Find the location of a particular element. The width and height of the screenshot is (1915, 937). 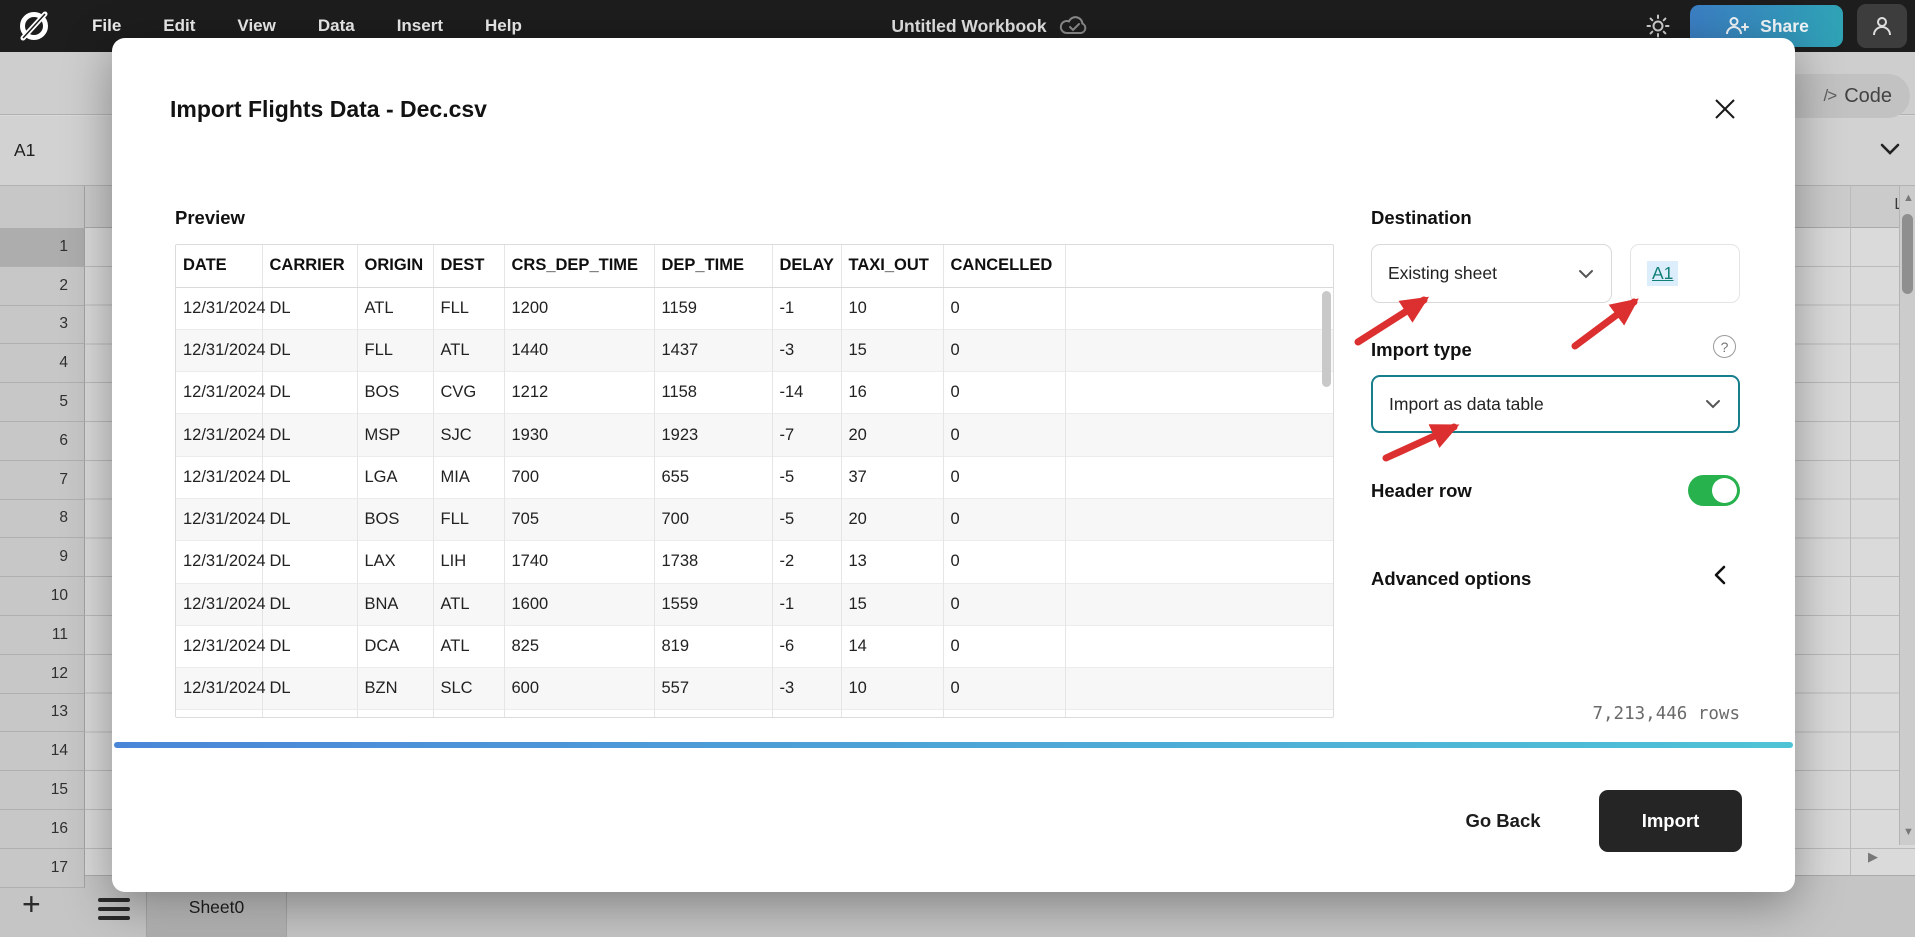

table-cell: 819 is located at coordinates (712, 646).